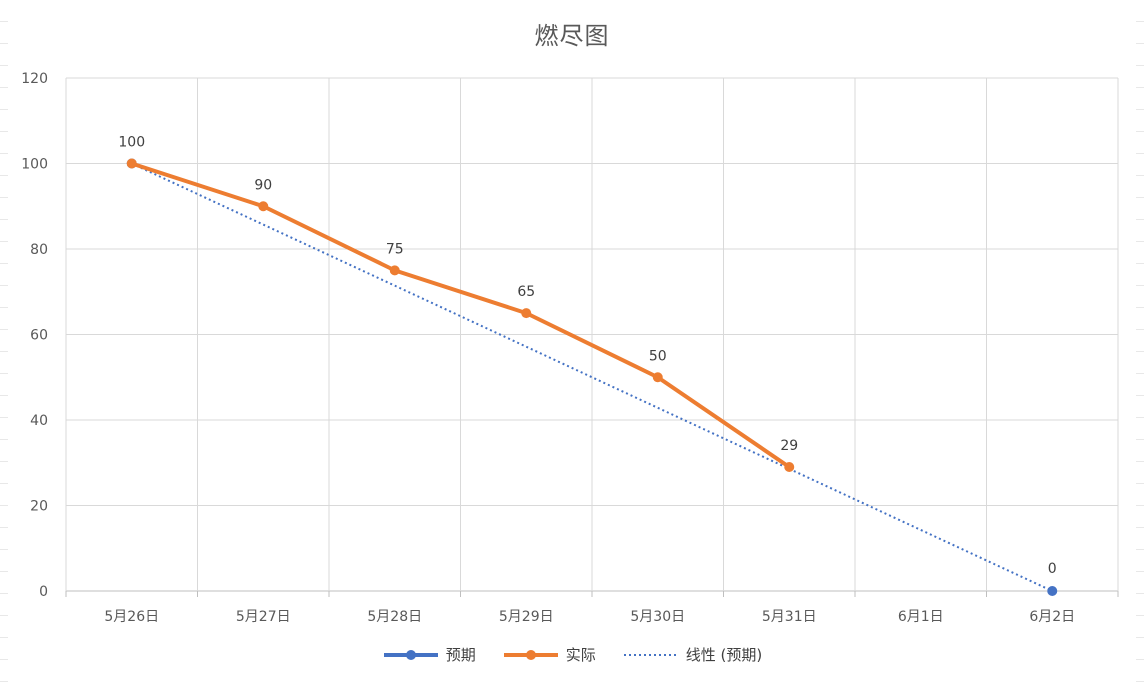 This screenshot has width=1144, height=688. I want to click on data-label-actual: 65, so click(526, 292).